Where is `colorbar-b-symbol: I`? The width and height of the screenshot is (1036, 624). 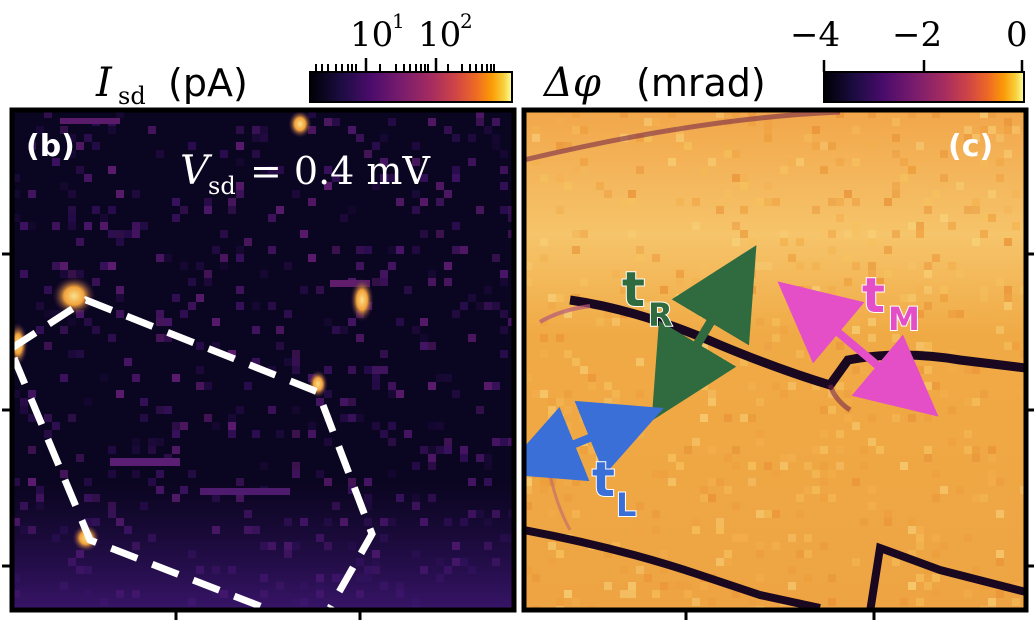 colorbar-b-symbol: I is located at coordinates (104, 83).